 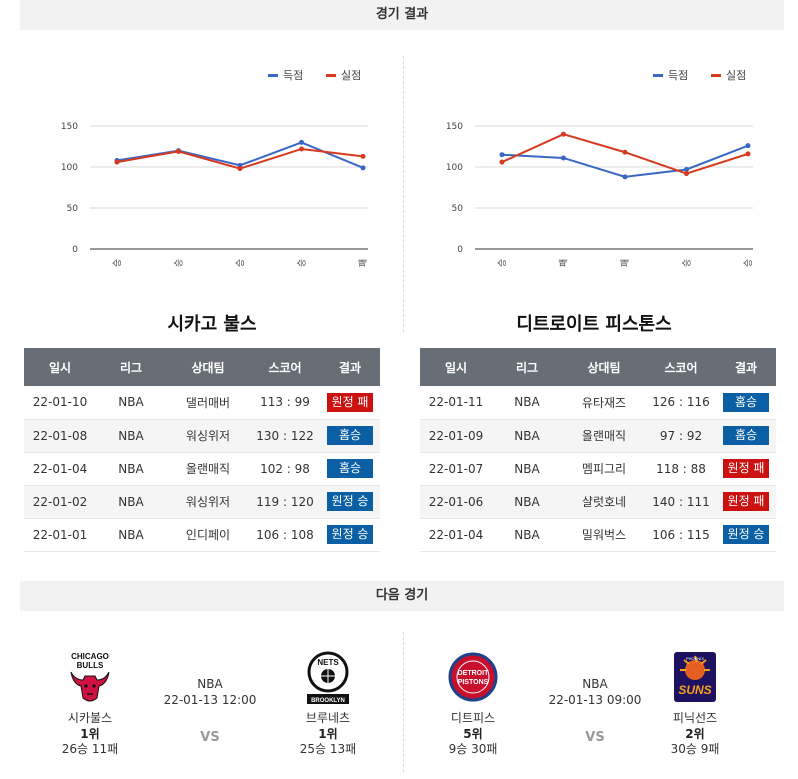 I want to click on y-tick-label: 50, so click(x=73, y=209).